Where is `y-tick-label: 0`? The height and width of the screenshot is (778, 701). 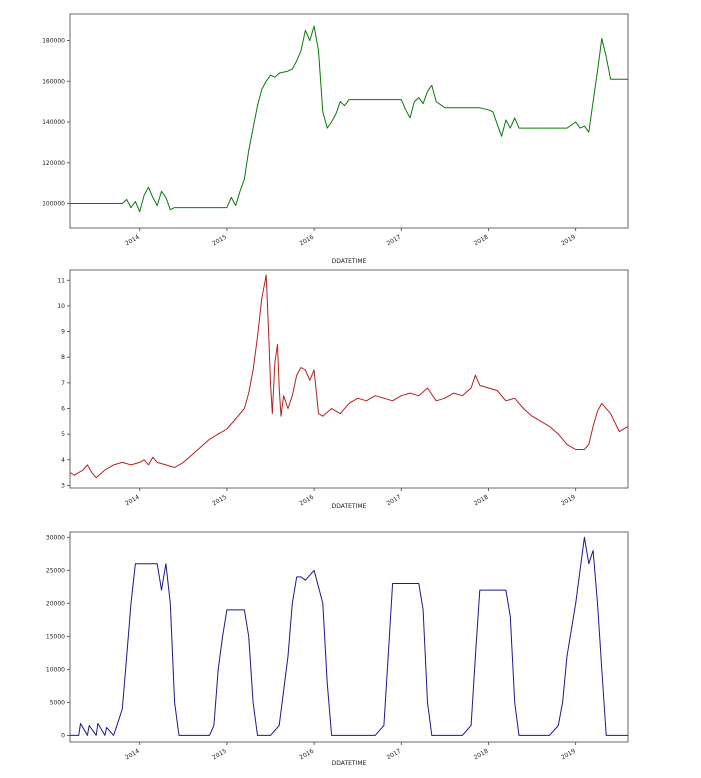
y-tick-label: 0 is located at coordinates (63, 735).